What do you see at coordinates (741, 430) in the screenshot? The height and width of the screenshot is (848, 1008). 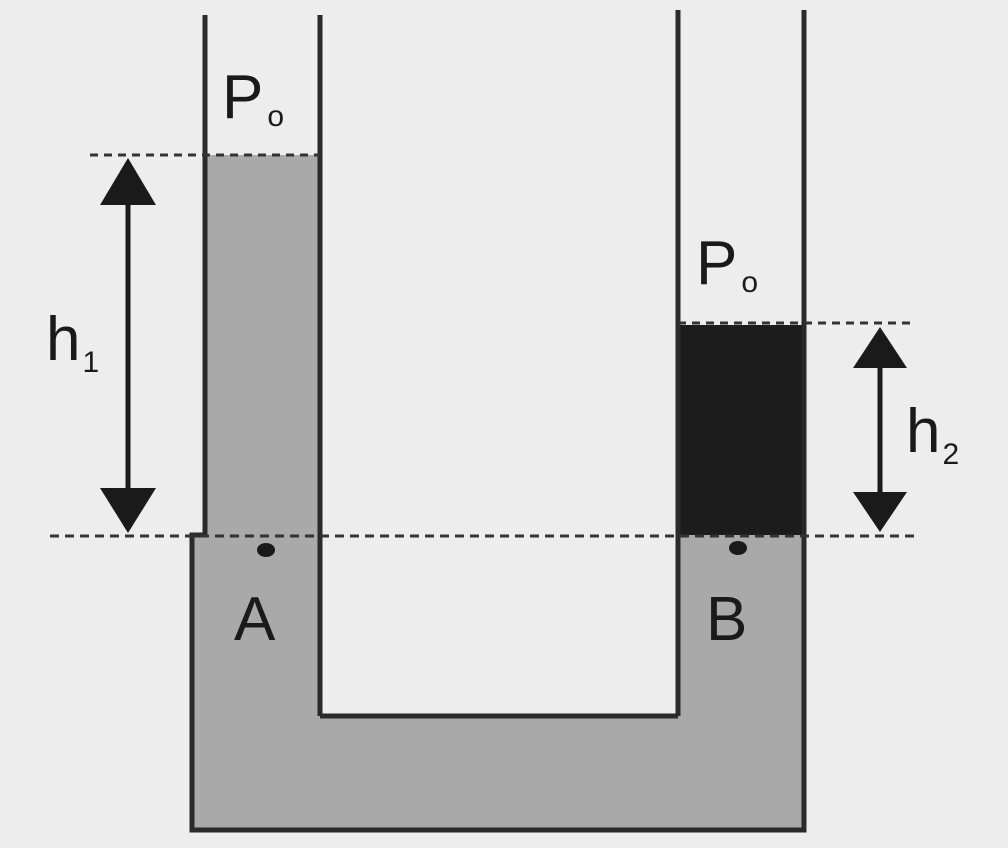 I see `dark-liquid` at bounding box center [741, 430].